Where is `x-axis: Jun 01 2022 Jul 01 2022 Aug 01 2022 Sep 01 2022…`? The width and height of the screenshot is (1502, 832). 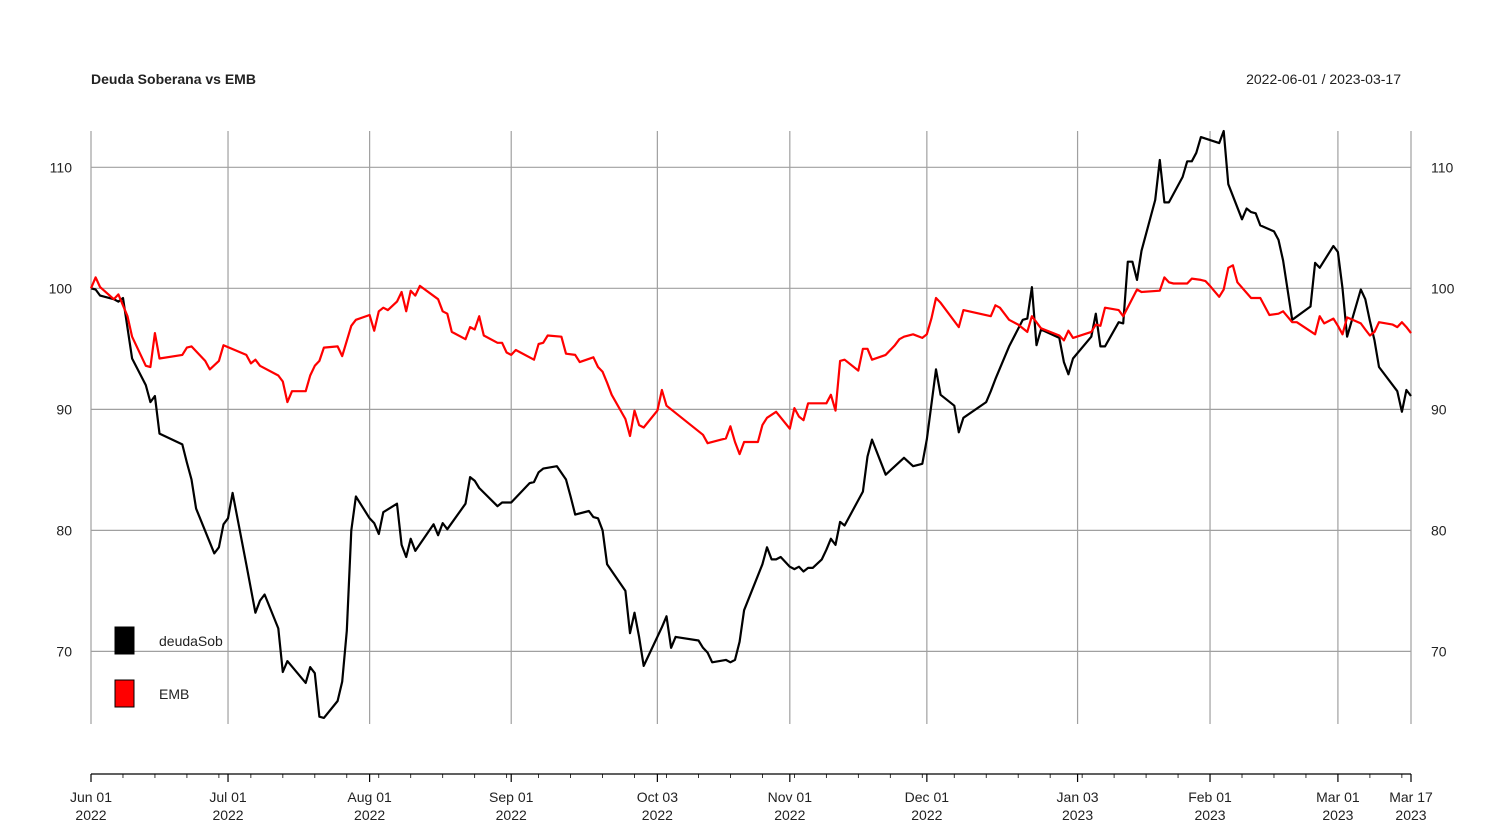 x-axis: Jun 01 2022 Jul 01 2022 Aug 01 2022 Sep 01 2022… is located at coordinates (751, 798).